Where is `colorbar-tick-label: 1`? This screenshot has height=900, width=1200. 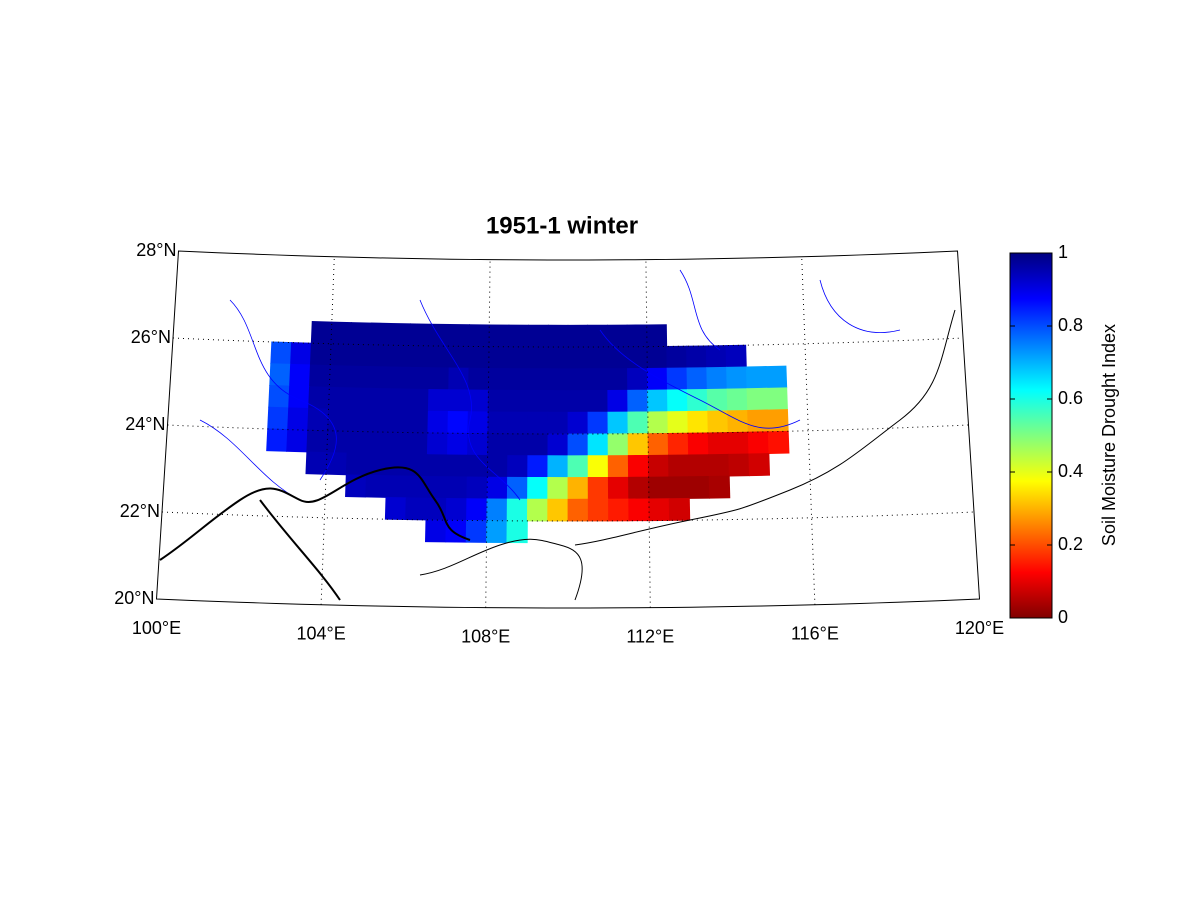 colorbar-tick-label: 1 is located at coordinates (1063, 252).